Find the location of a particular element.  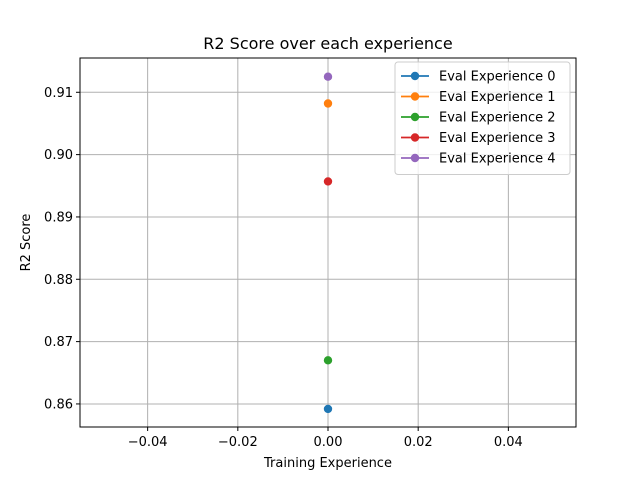

y-tick-label: 0.89 is located at coordinates (58, 217).